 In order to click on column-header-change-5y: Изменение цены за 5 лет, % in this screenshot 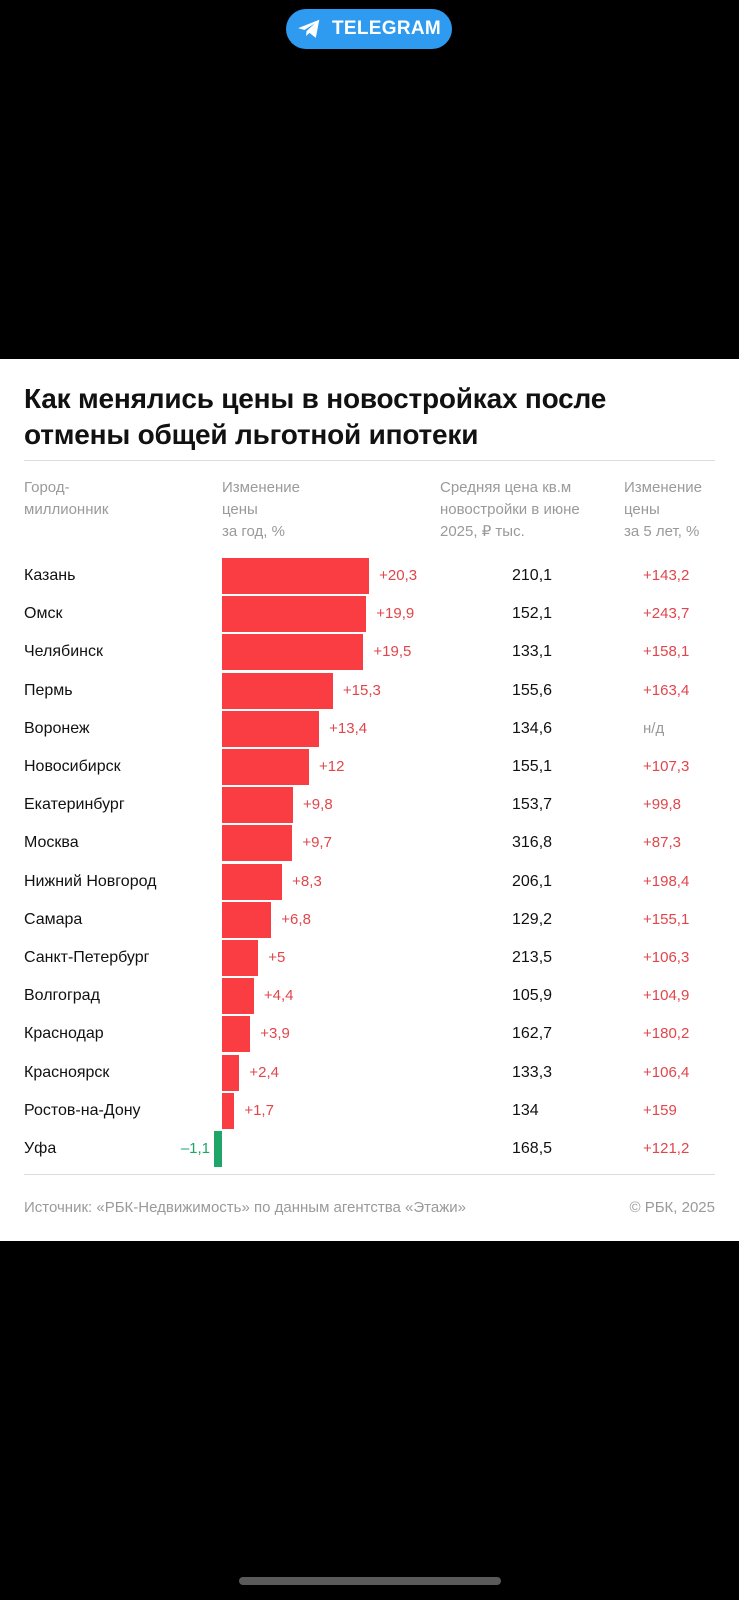, I will do `click(663, 509)`.